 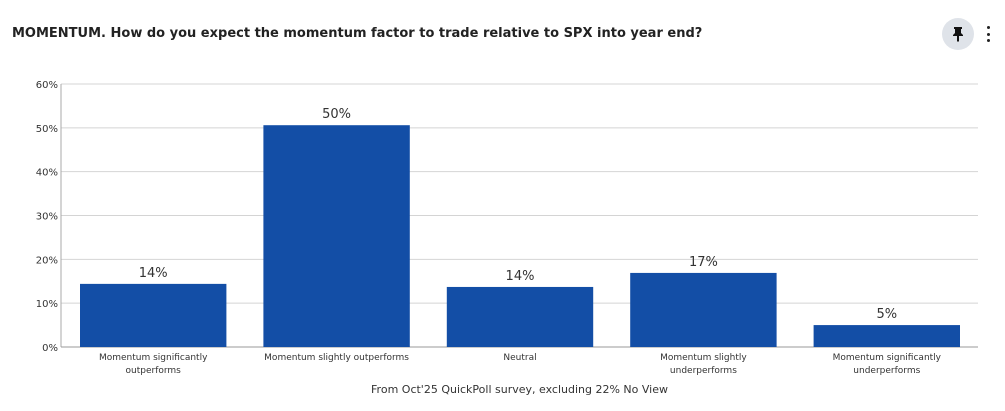 I want to click on data-label: 17%, so click(x=703, y=262).